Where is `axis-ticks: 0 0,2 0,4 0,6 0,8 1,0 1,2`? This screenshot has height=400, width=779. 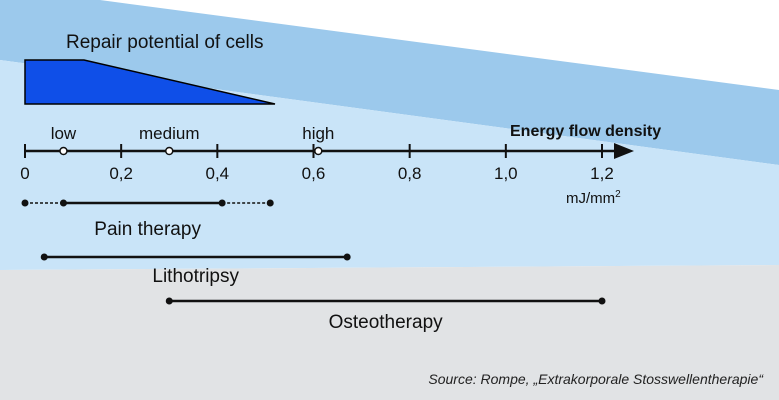
axis-ticks: 0 0,2 0,4 0,6 0,8 1,0 1,2 is located at coordinates (317, 163).